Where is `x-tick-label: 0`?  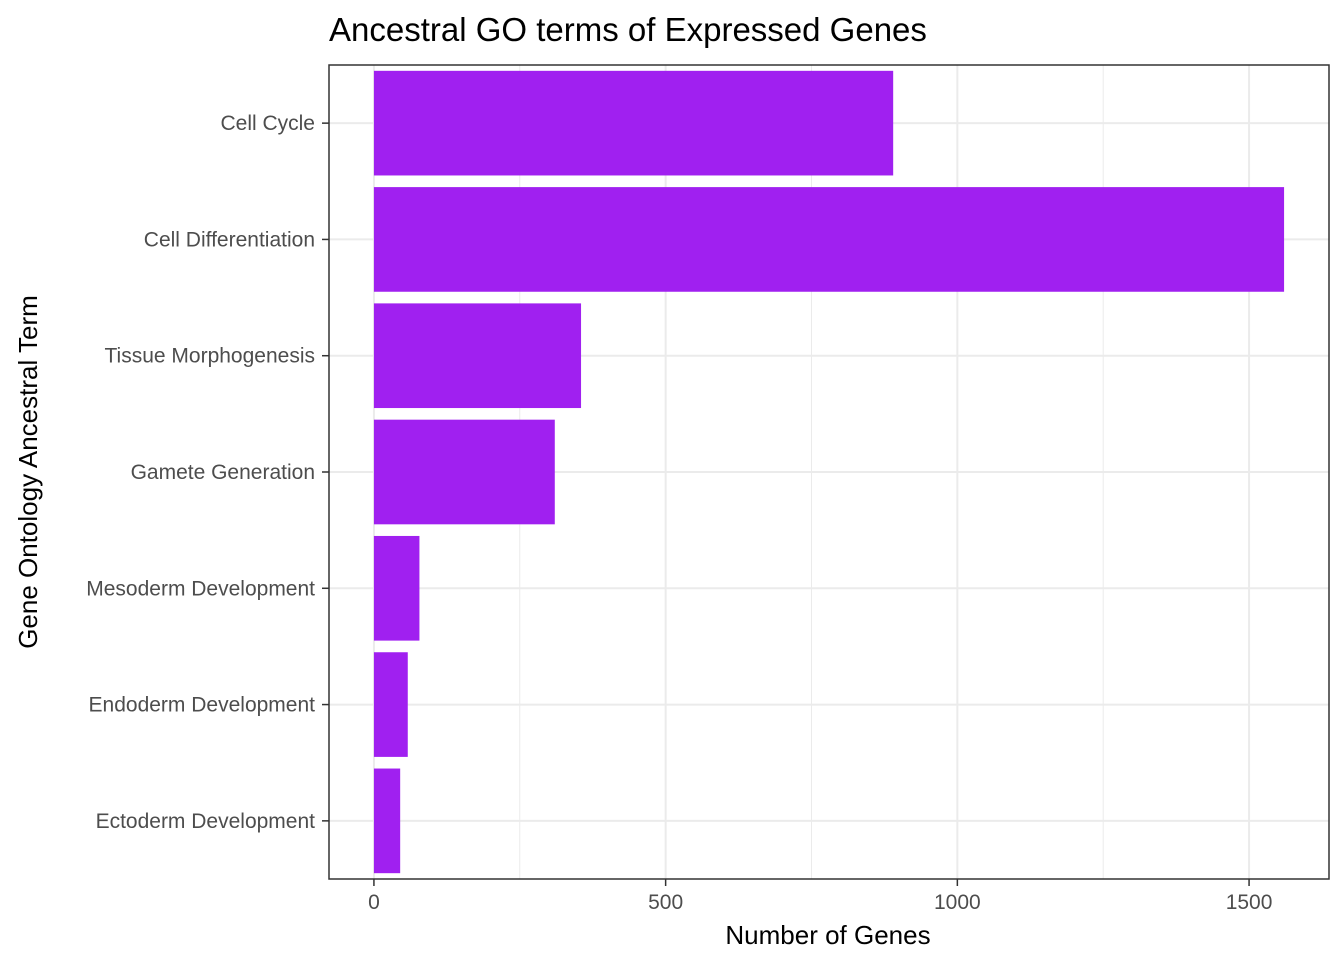 x-tick-label: 0 is located at coordinates (374, 902).